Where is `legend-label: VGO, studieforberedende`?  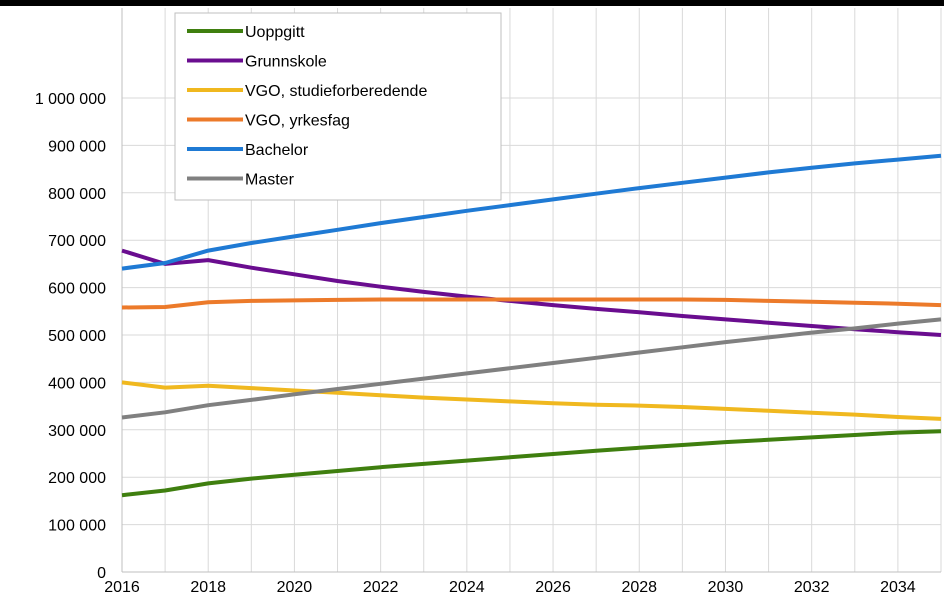 legend-label: VGO, studieforberedende is located at coordinates (336, 91).